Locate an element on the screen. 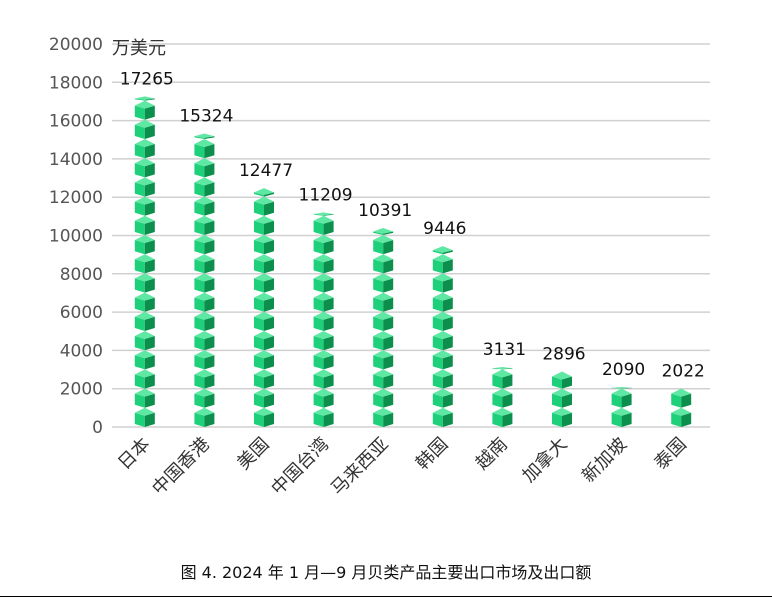 The width and height of the screenshot is (772, 599). category-label: 日本 is located at coordinates (134, 454).